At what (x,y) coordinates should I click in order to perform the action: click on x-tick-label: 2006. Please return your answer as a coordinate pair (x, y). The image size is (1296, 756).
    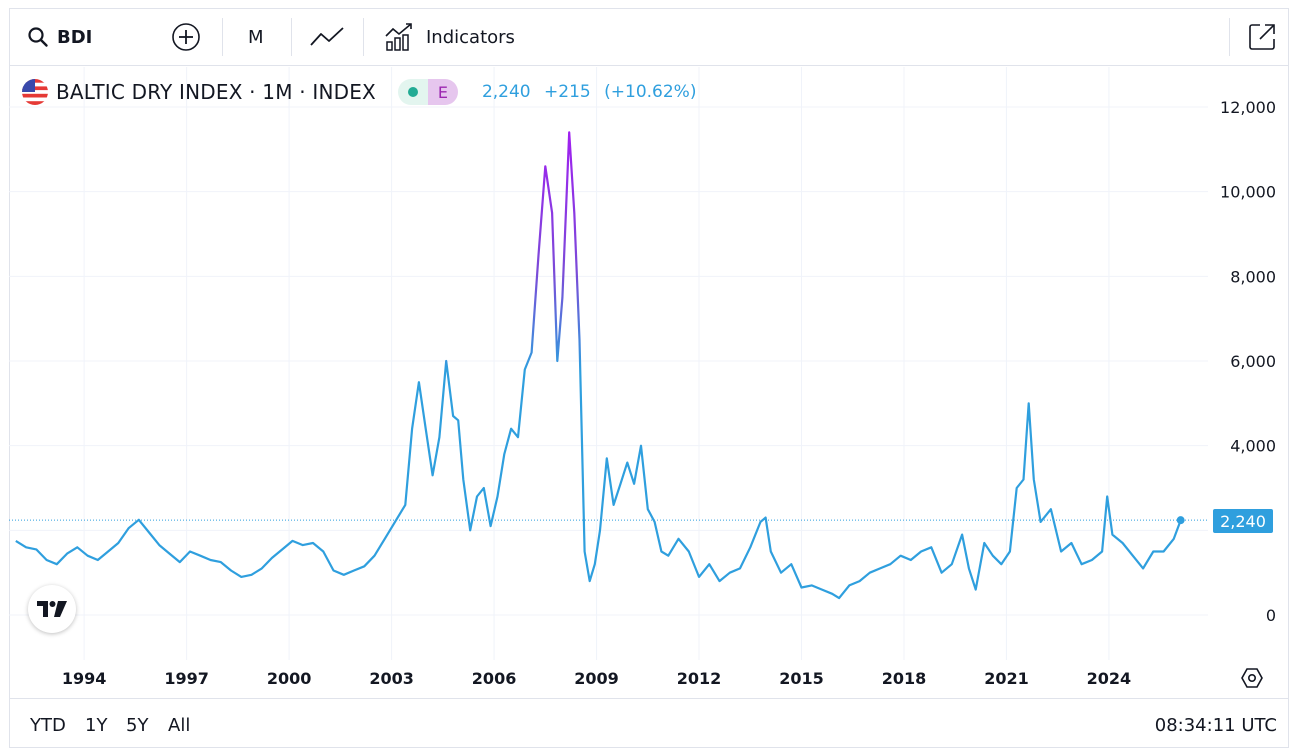
    Looking at the image, I should click on (494, 678).